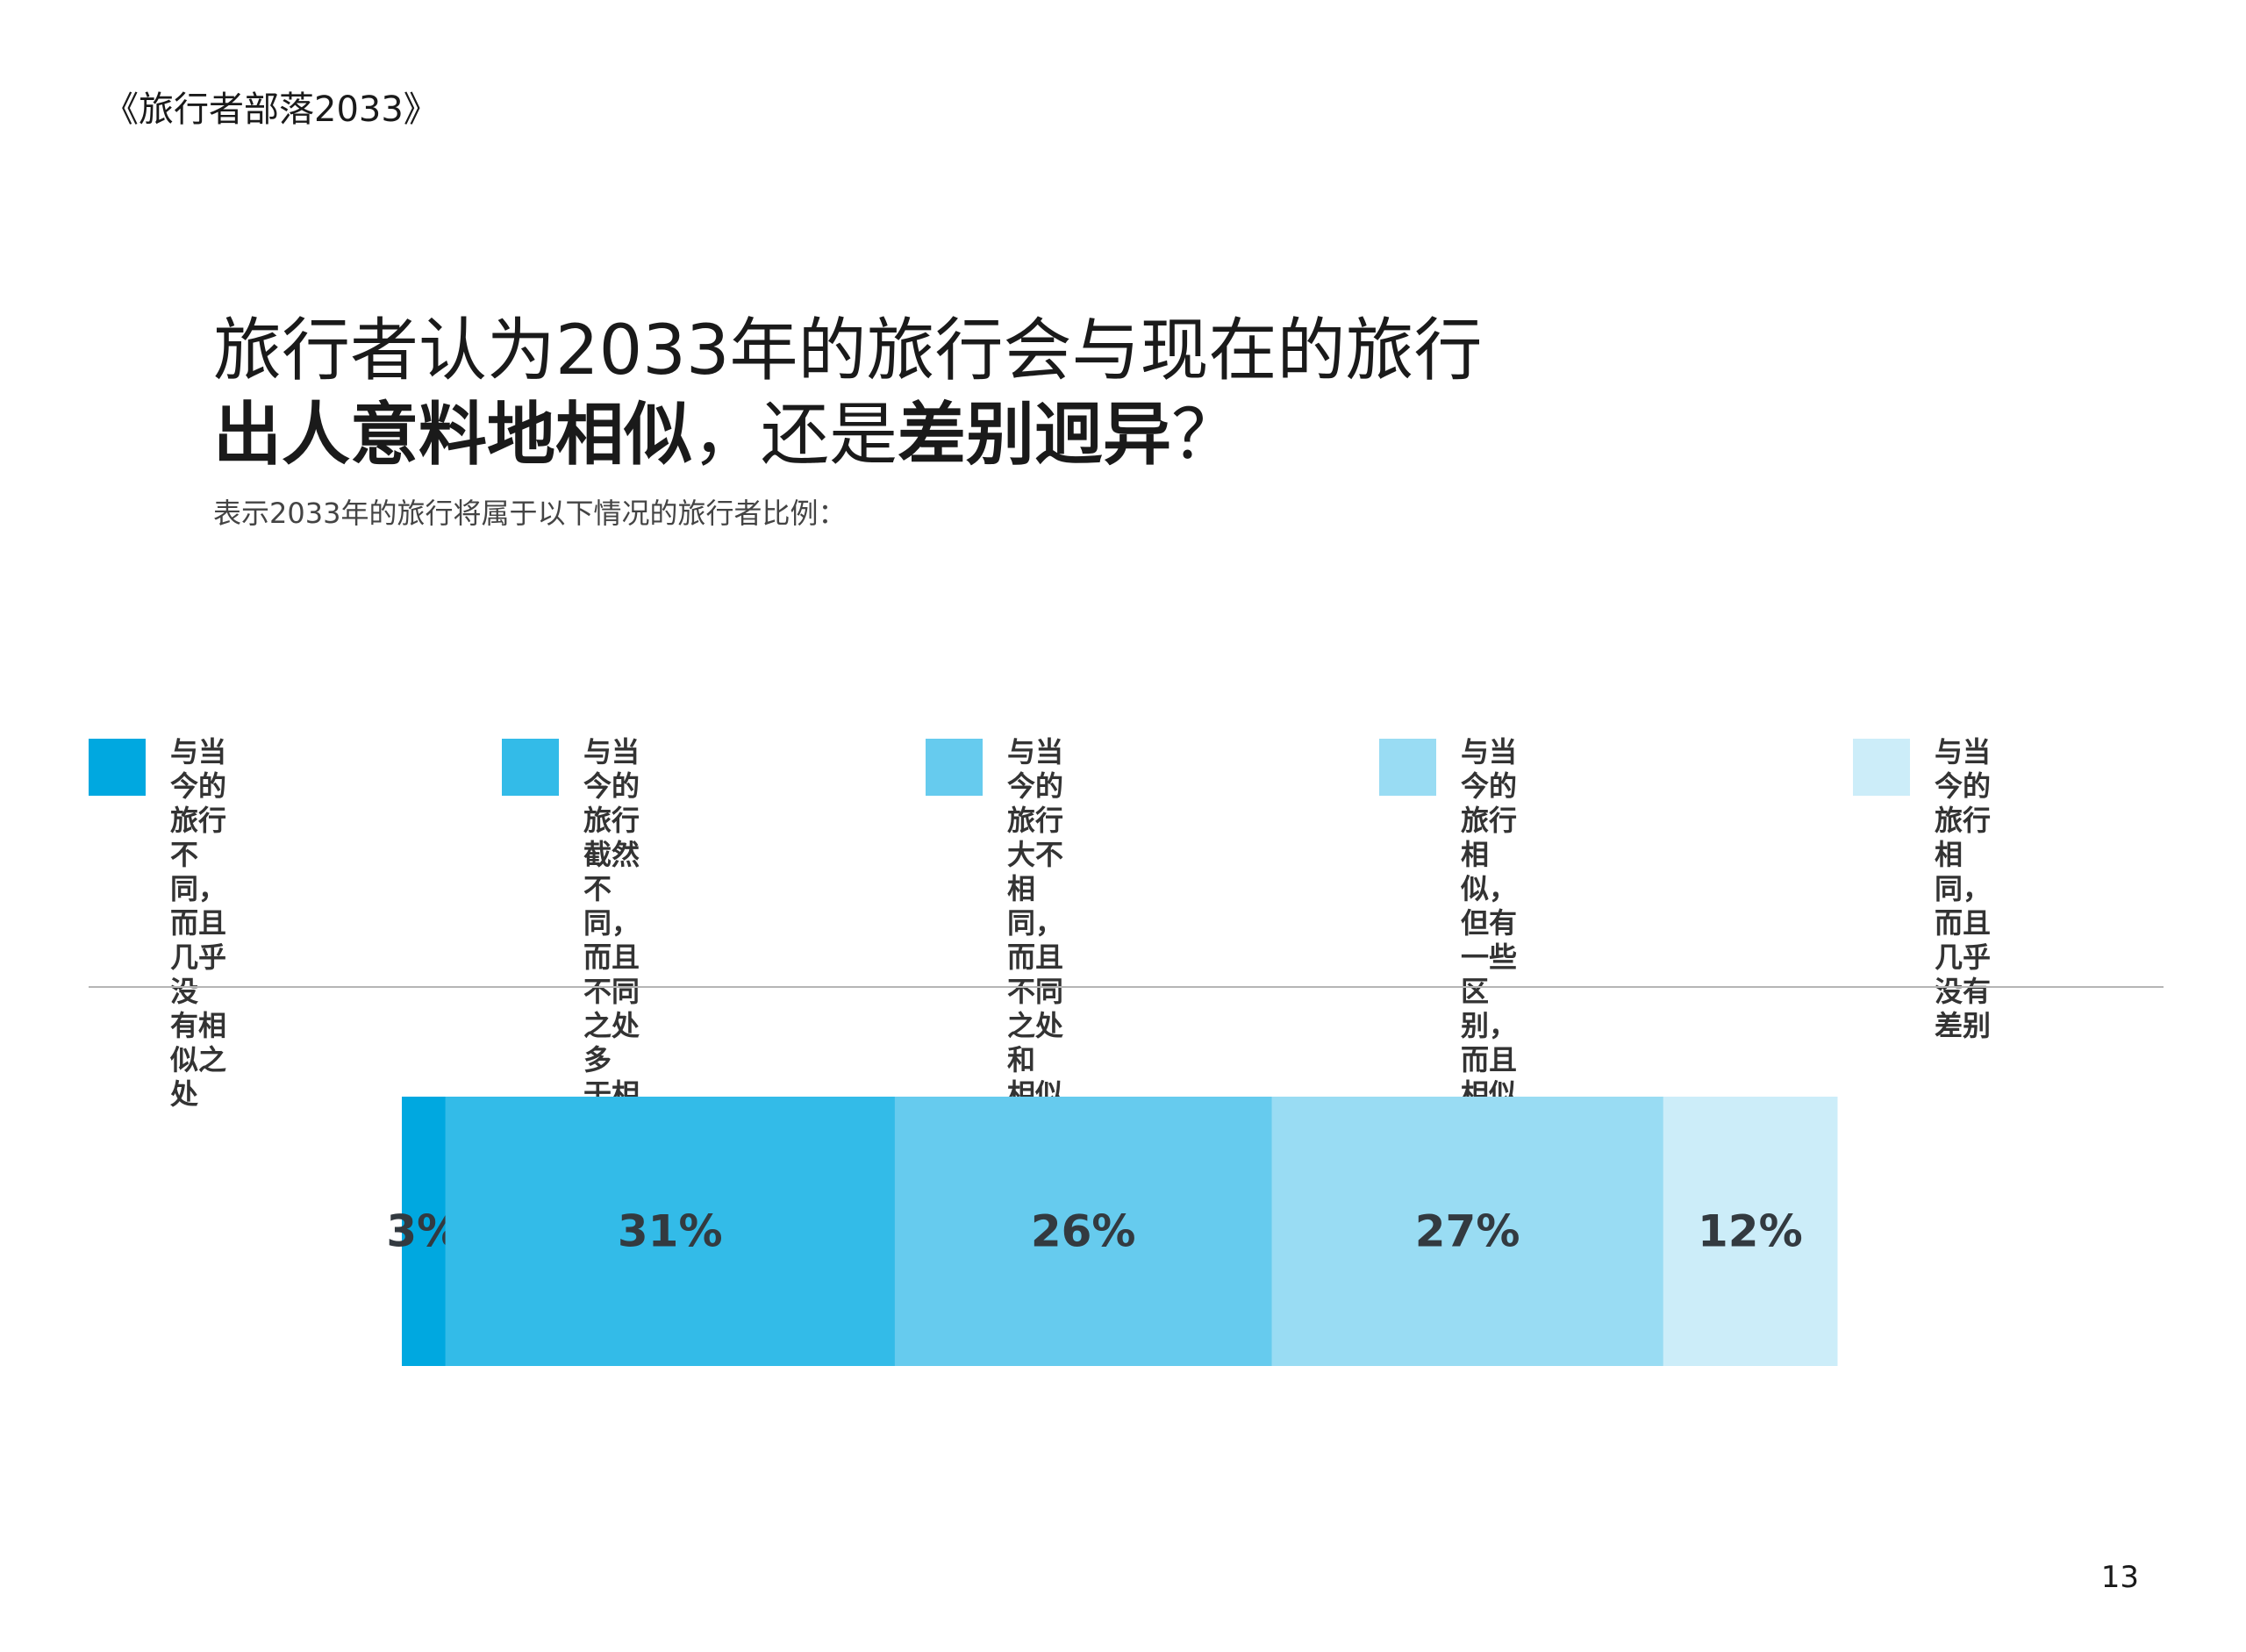  What do you see at coordinates (271, 110) in the screenshot?
I see `document-title: 《旅行者部落2033》` at bounding box center [271, 110].